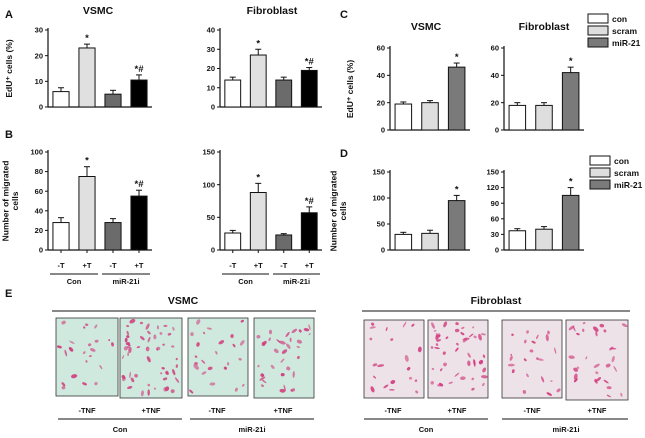 Image resolution: width=645 pixels, height=438 pixels. What do you see at coordinates (283, 265) in the screenshot?
I see `x-tick-label-3: -T` at bounding box center [283, 265].